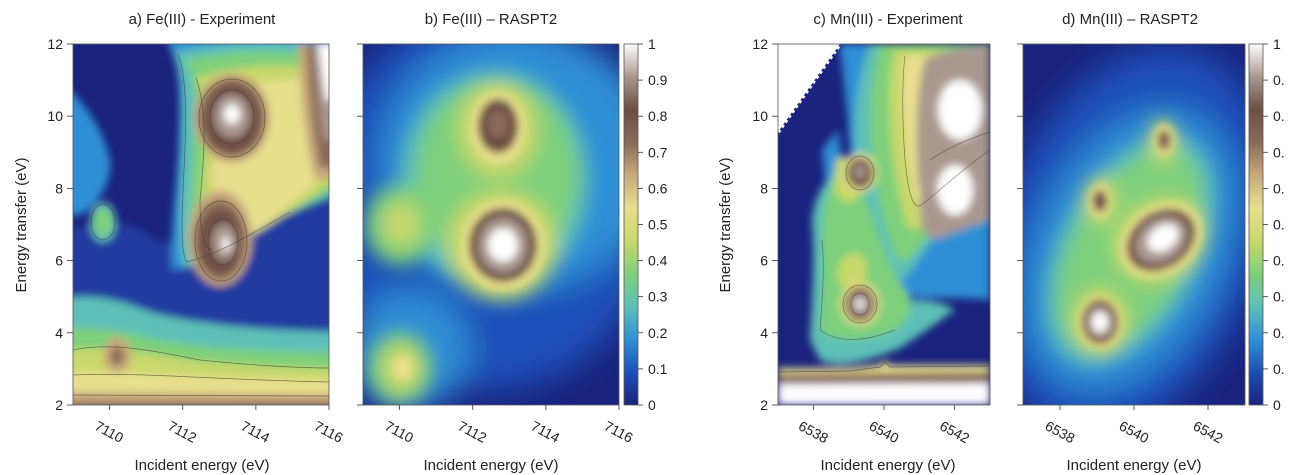 This screenshot has height=475, width=1290. What do you see at coordinates (631, 224) in the screenshot?
I see `colorbar-b` at bounding box center [631, 224].